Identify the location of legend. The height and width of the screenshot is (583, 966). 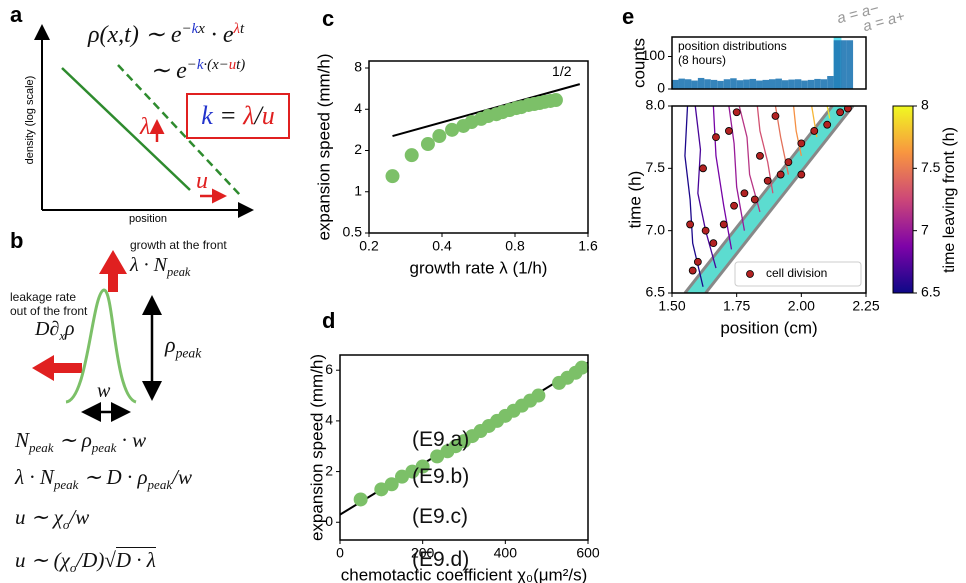
(798, 274).